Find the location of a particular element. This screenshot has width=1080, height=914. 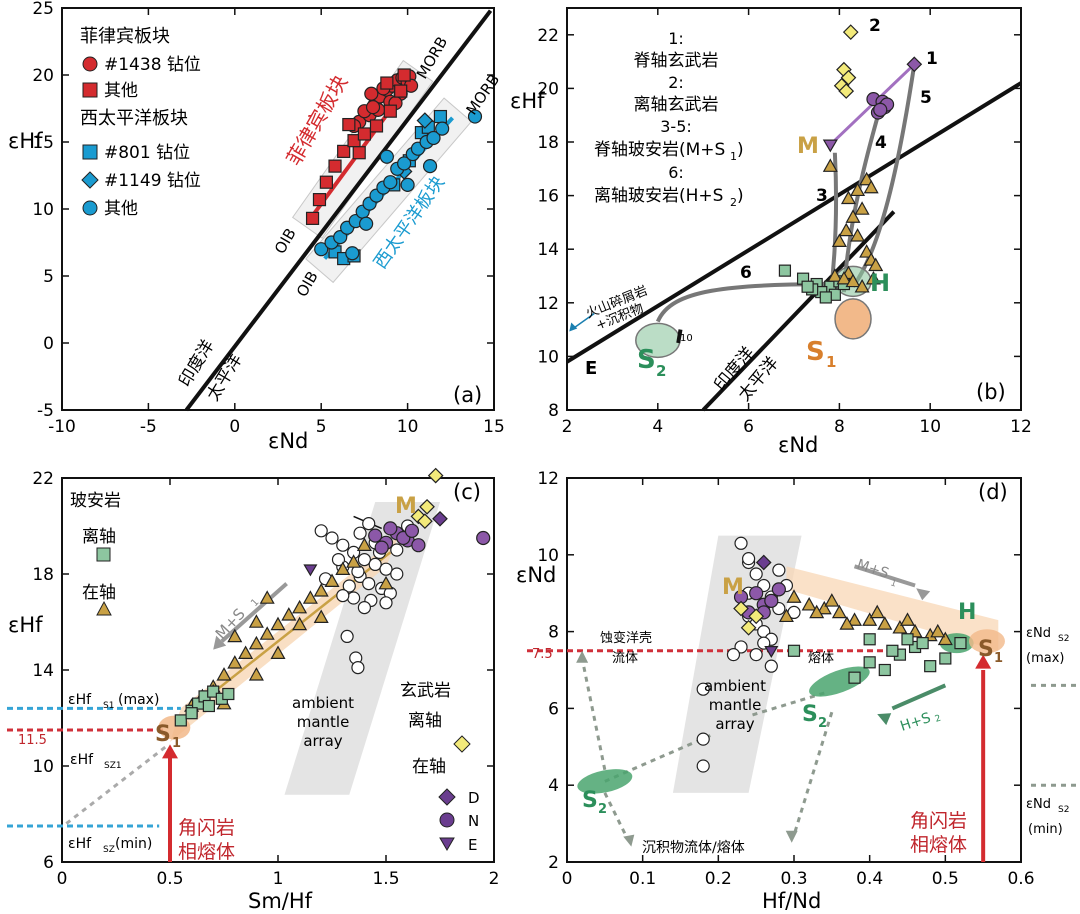

legend-ph-title: 菲律宾板块 is located at coordinates (125, 36).